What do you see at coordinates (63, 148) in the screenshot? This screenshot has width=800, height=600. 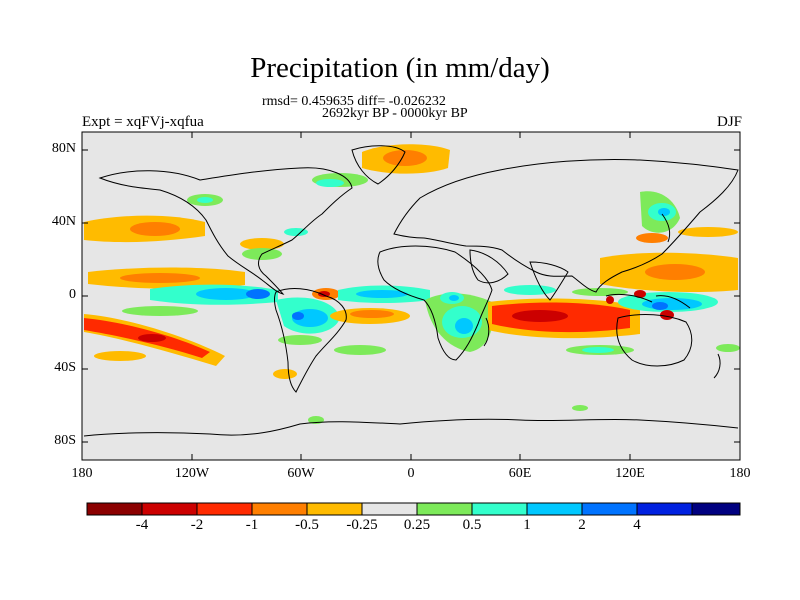 I see `y-tick-label: 80N` at bounding box center [63, 148].